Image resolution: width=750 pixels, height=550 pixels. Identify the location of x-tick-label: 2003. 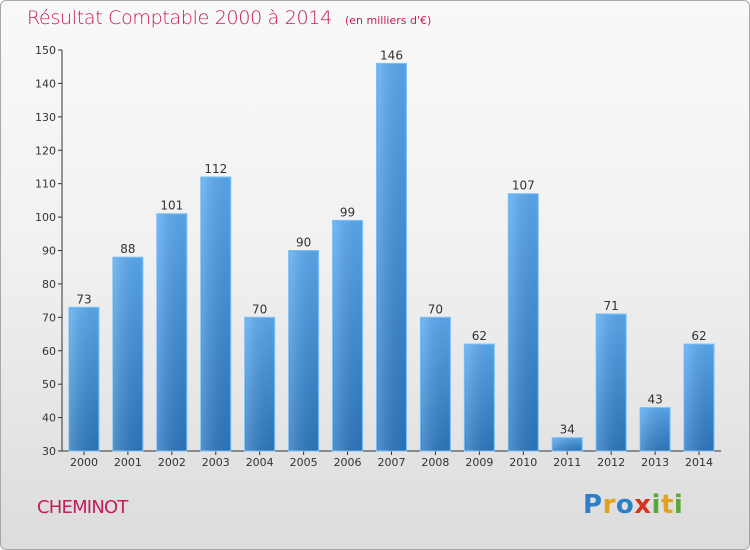
(216, 462).